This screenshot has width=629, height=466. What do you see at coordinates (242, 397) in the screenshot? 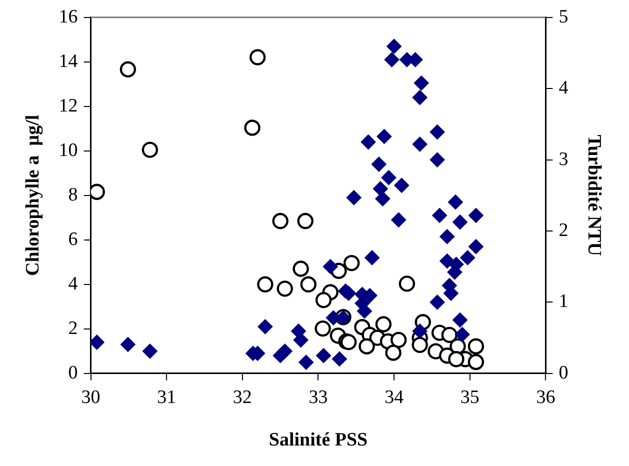
I see `x-tick-label: 32` at bounding box center [242, 397].